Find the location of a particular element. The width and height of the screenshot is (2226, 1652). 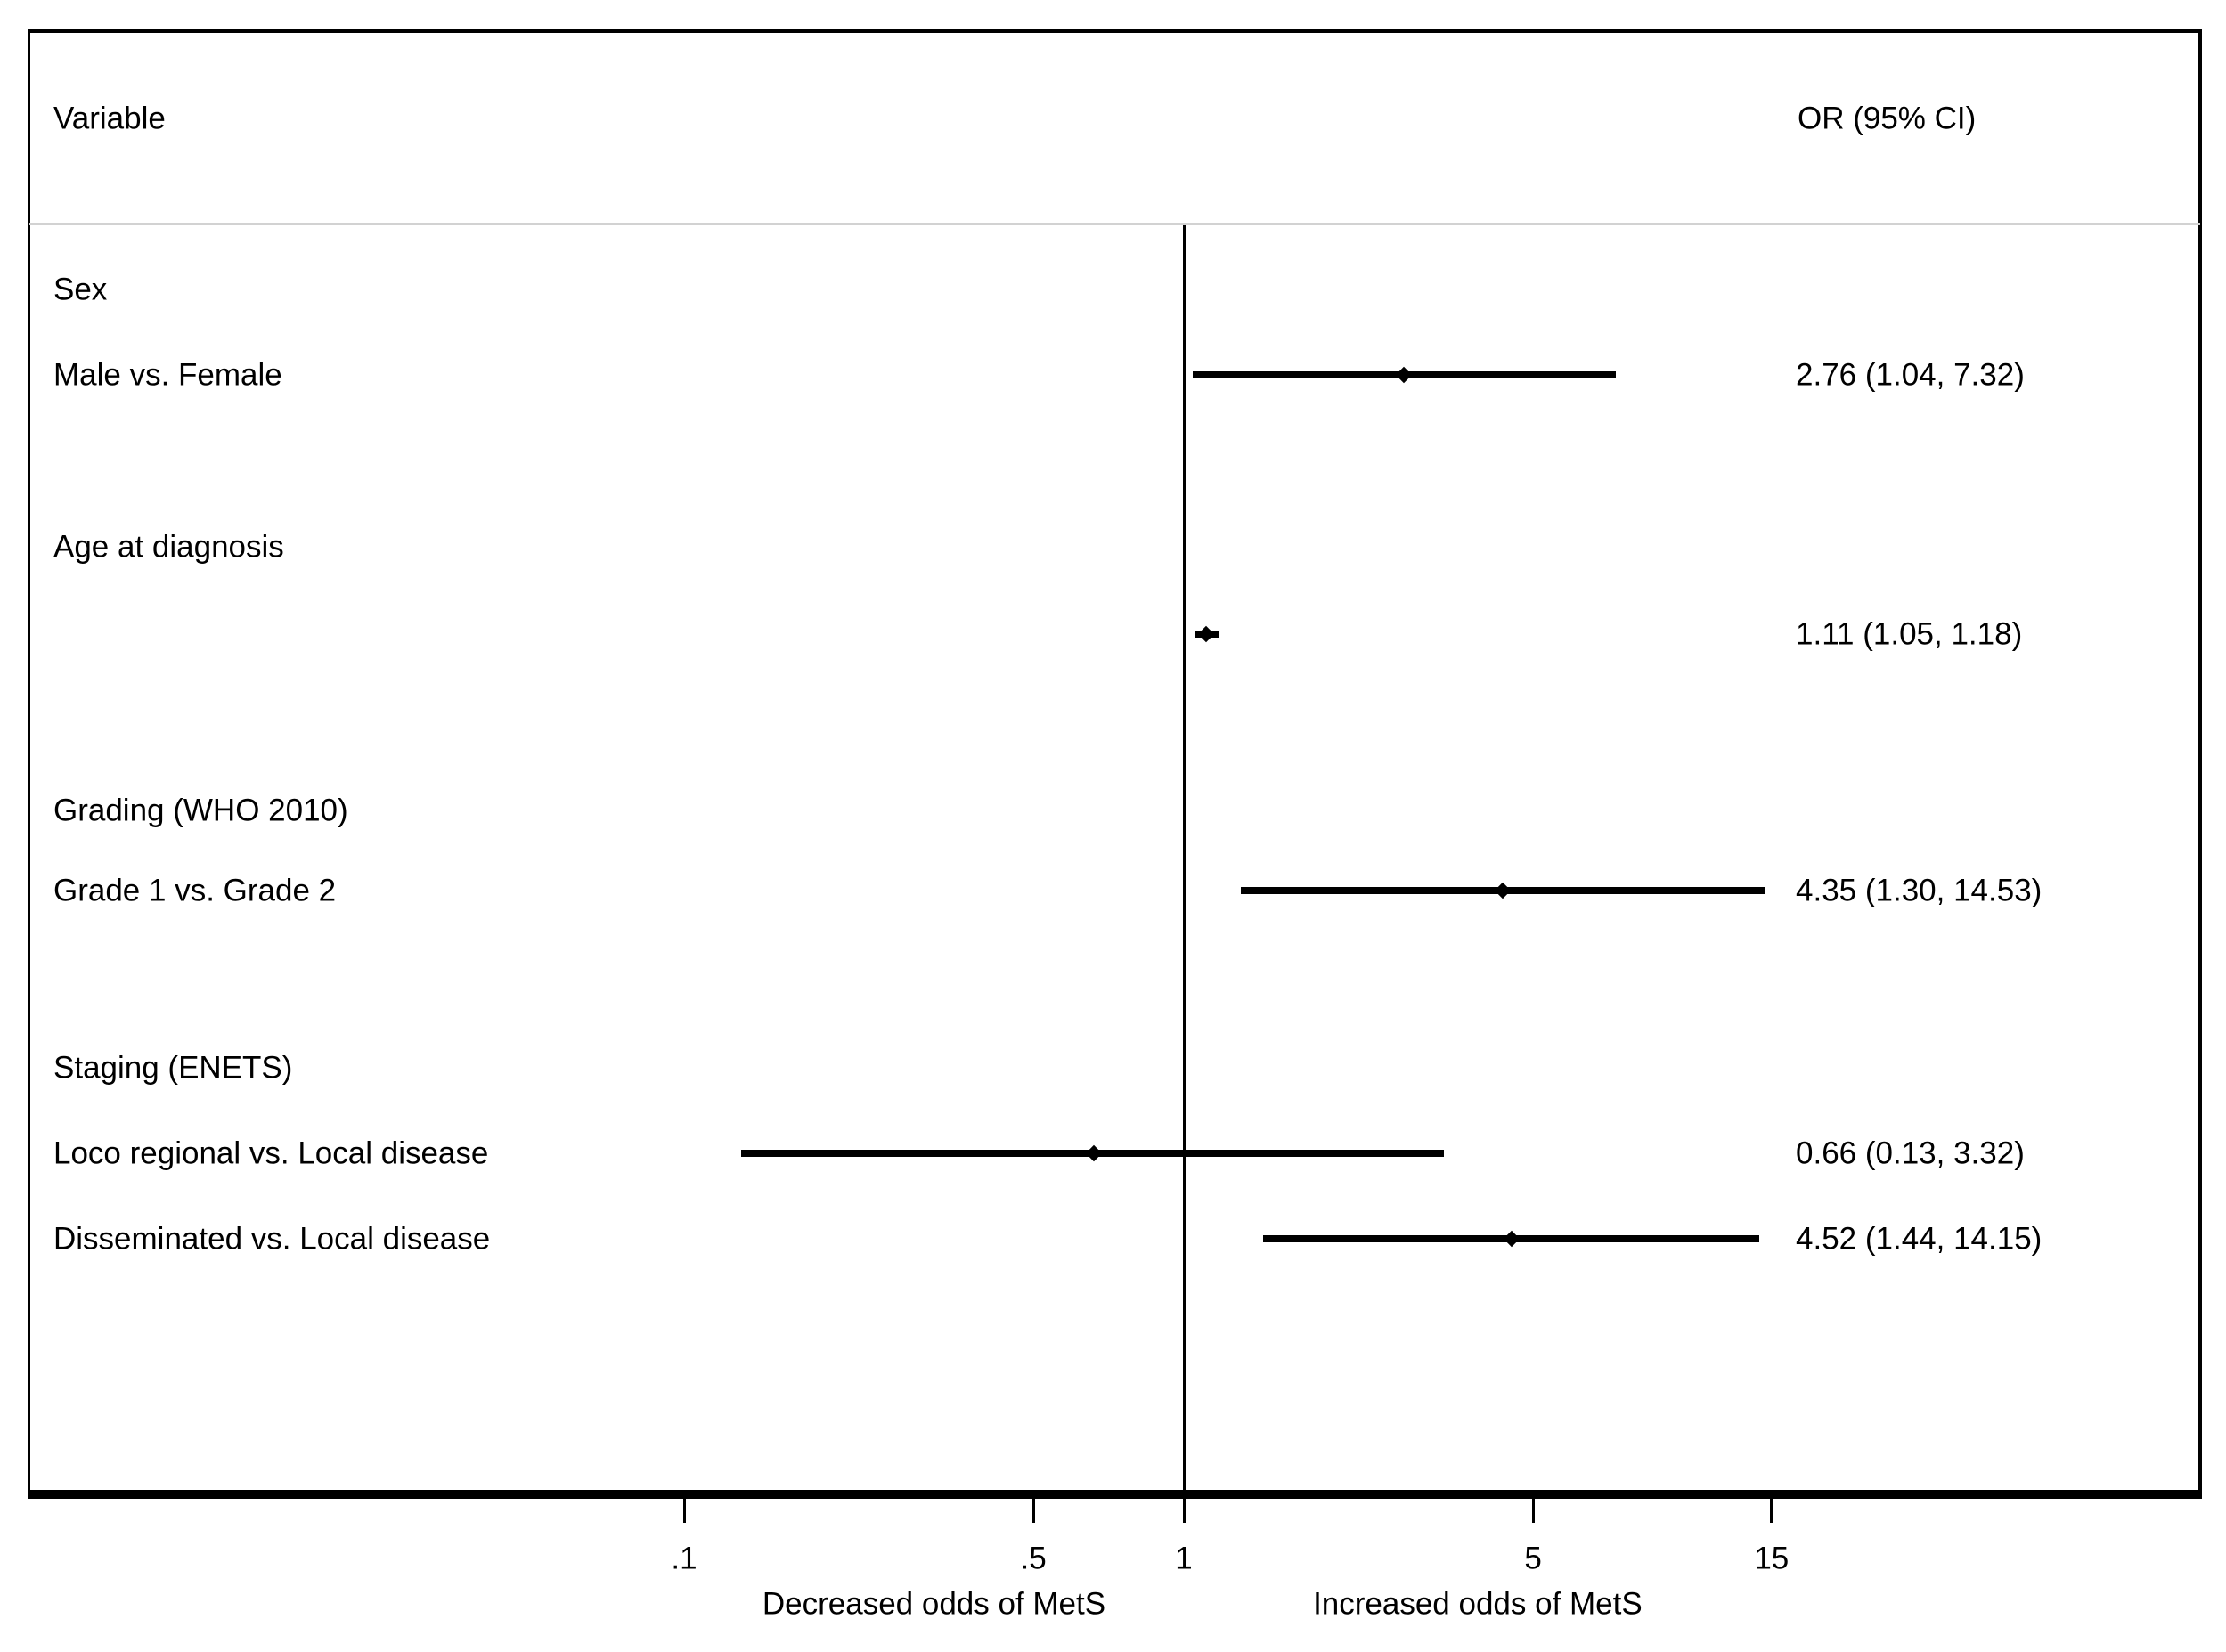

row-label: Male vs. Female is located at coordinates (168, 375).